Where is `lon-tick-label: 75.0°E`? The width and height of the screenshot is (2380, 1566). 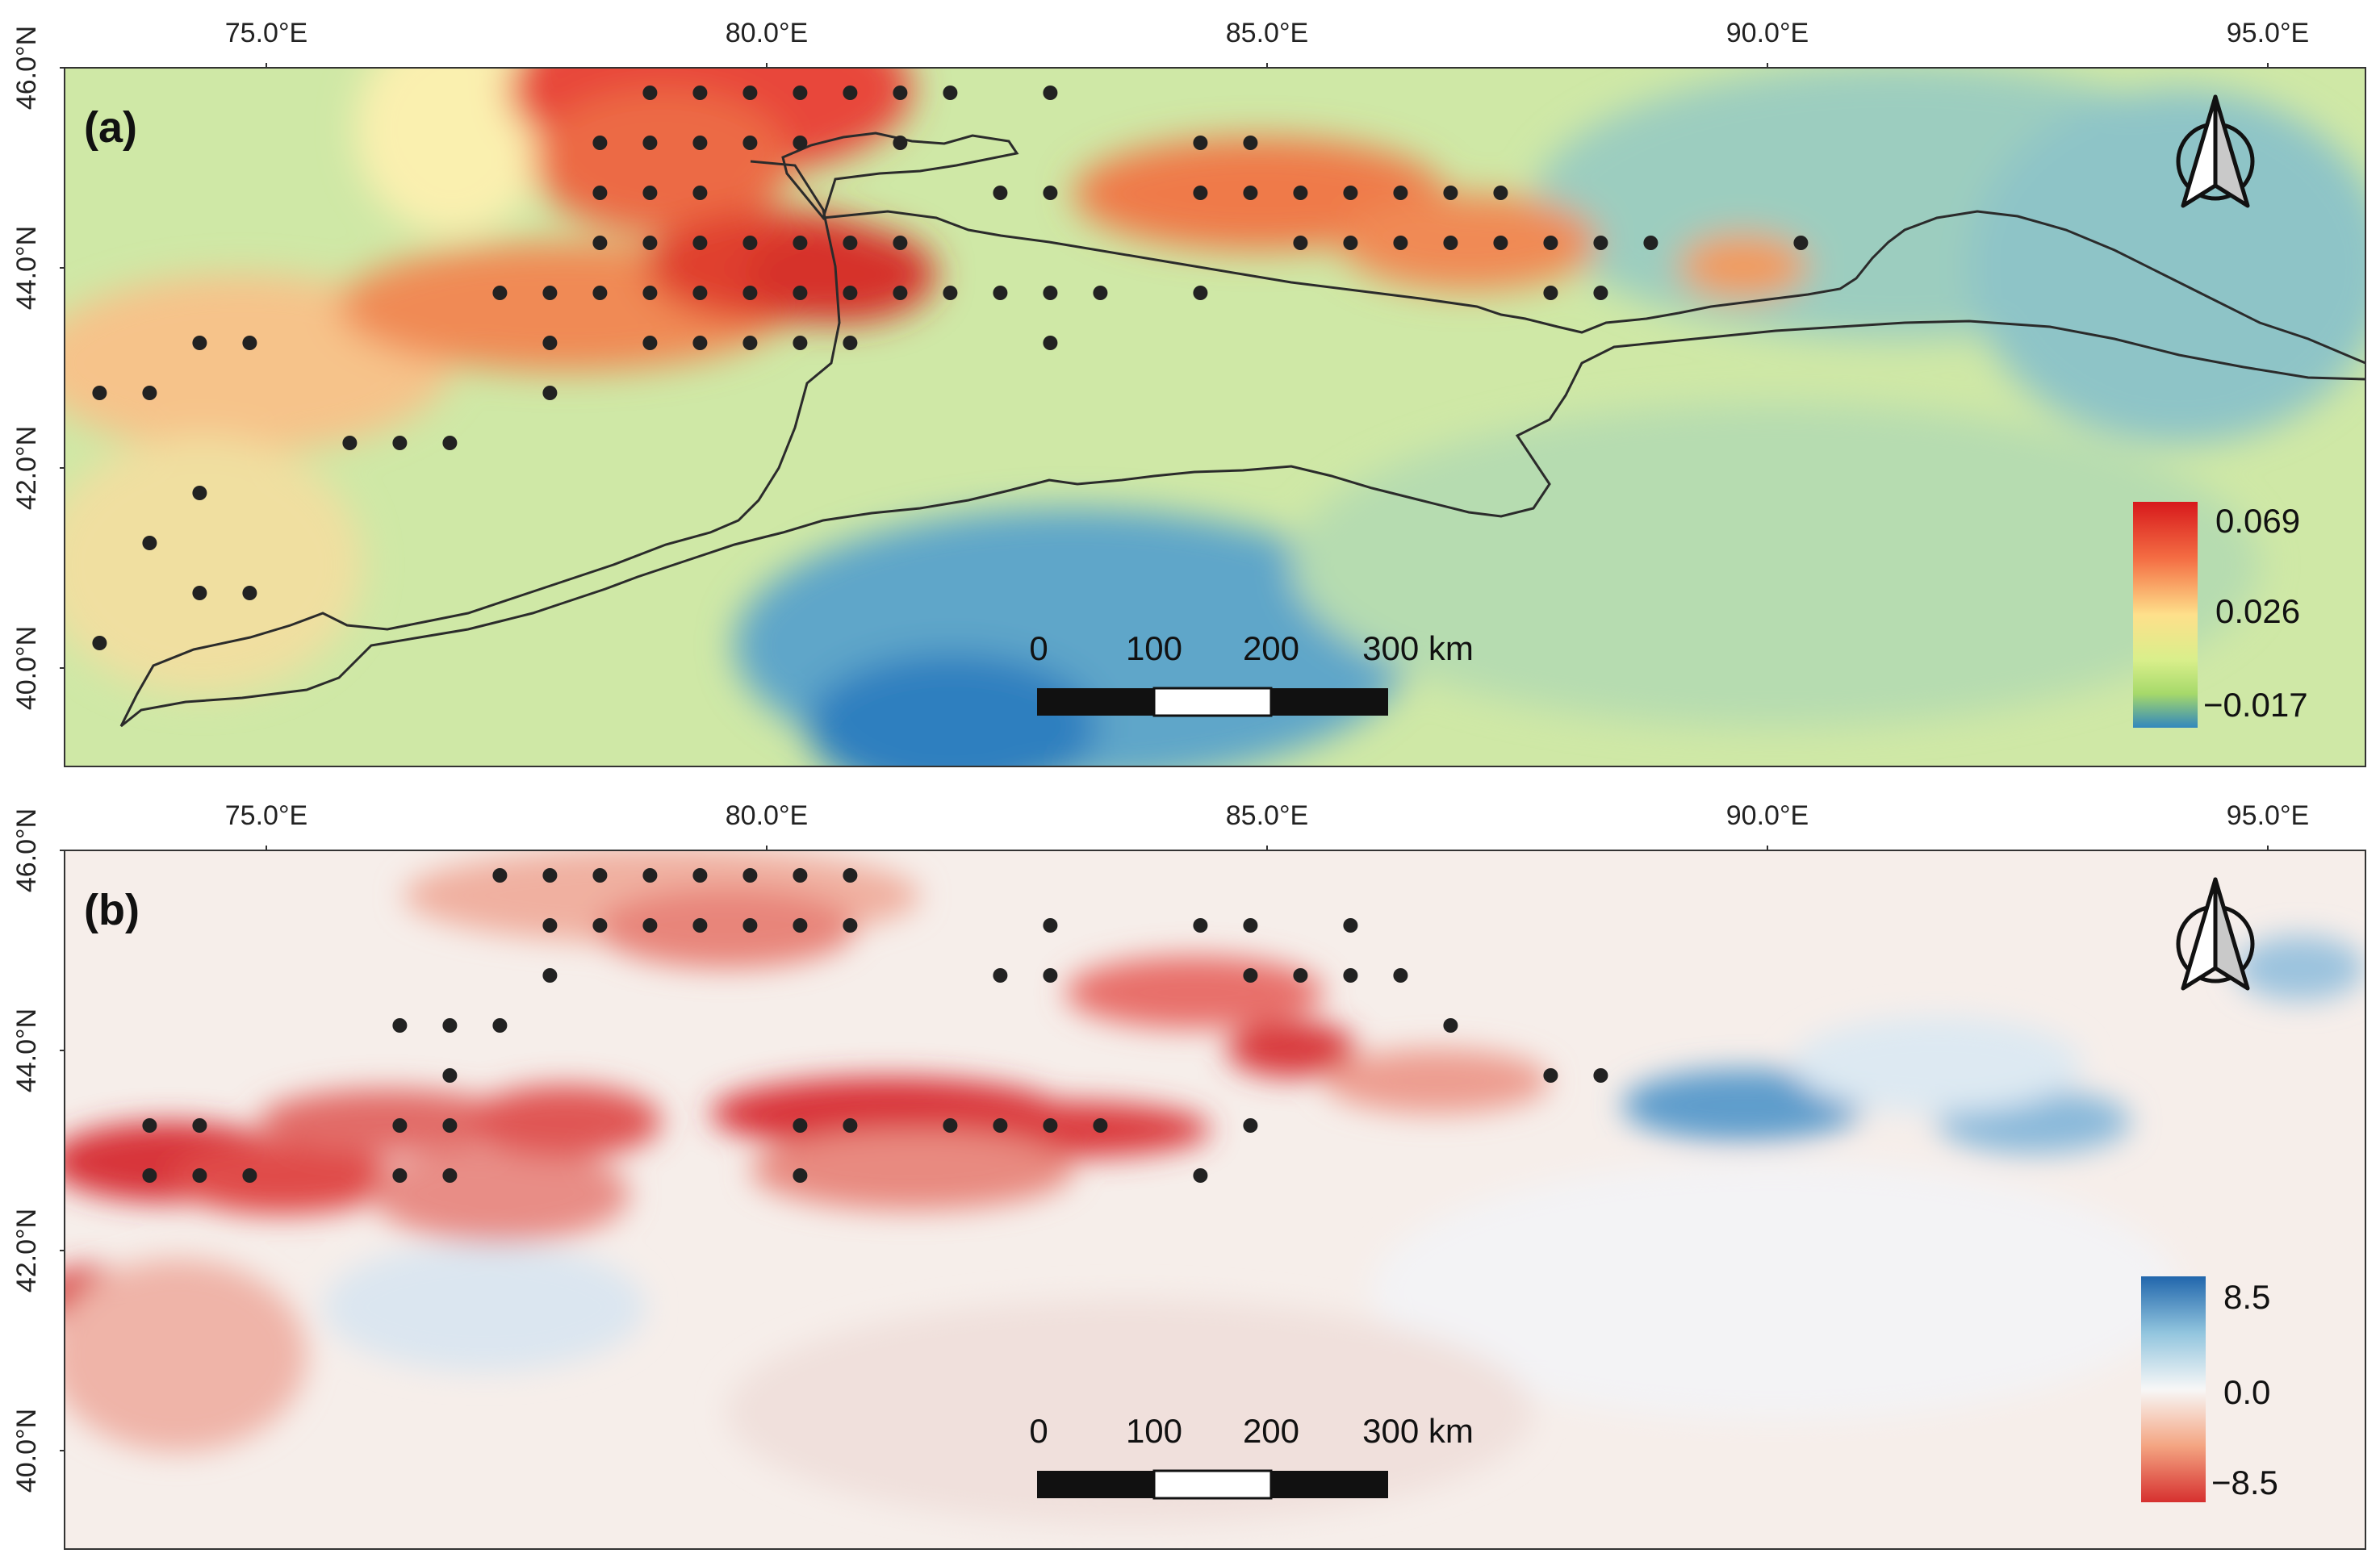 lon-tick-label: 75.0°E is located at coordinates (266, 815).